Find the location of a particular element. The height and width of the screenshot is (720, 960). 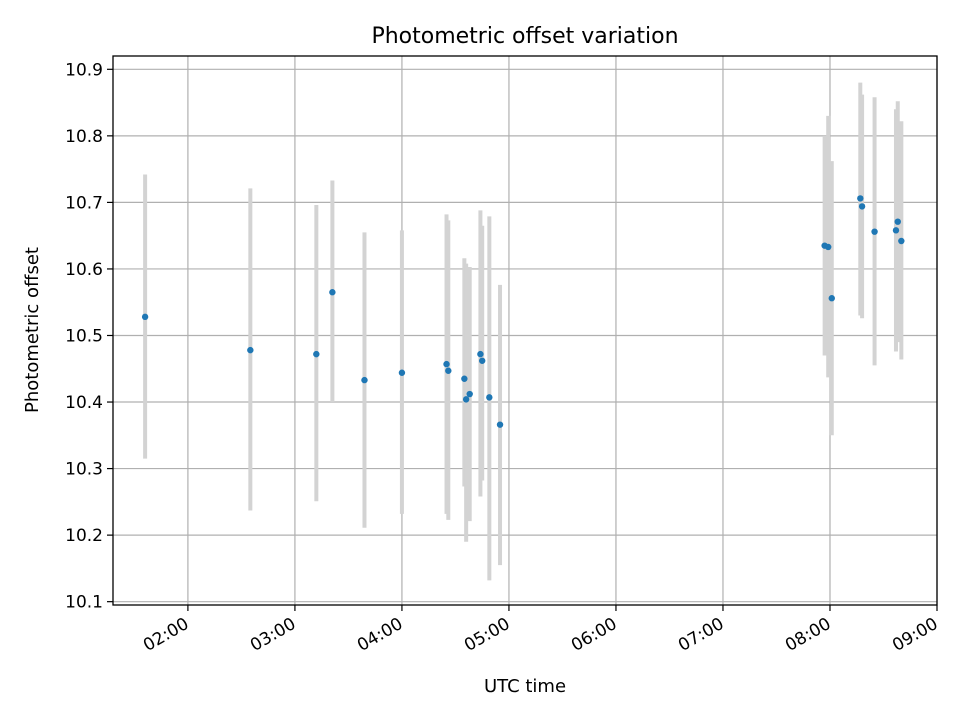

chart-title: Photometric offset variation is located at coordinates (524, 36).